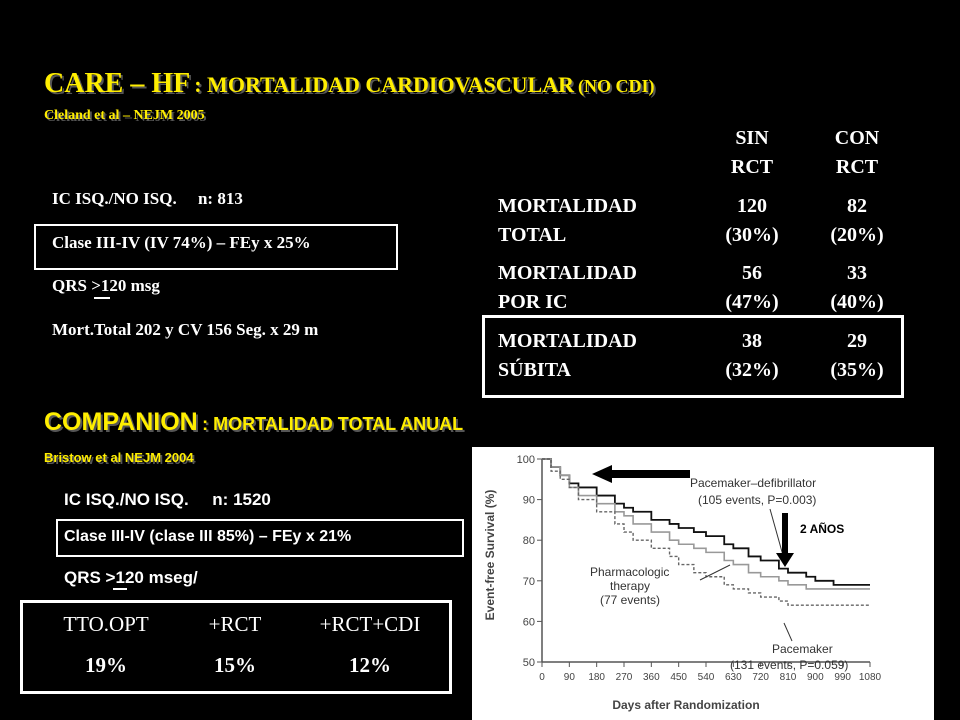 This screenshot has height=720, width=960. Describe the element at coordinates (106, 665) in the screenshot. I see `summary-value-tto: 19%` at that location.